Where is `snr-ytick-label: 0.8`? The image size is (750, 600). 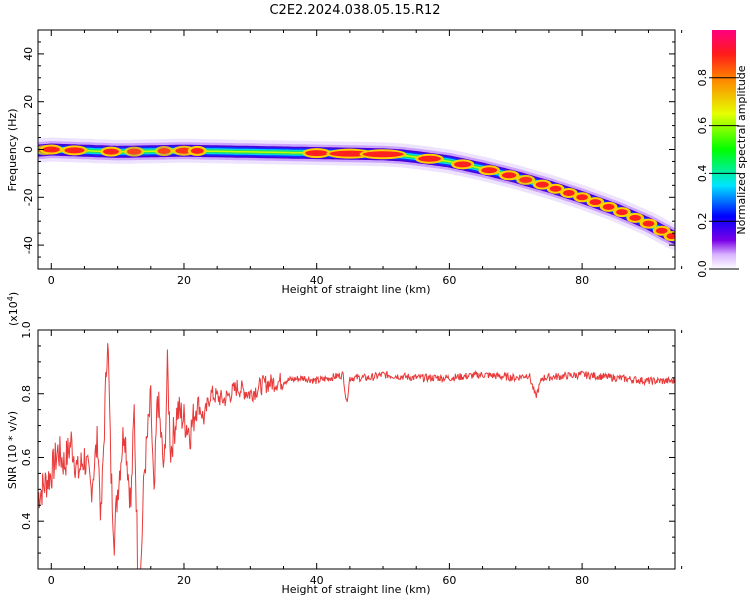 snr-ytick-label: 0.8 is located at coordinates (26, 394).